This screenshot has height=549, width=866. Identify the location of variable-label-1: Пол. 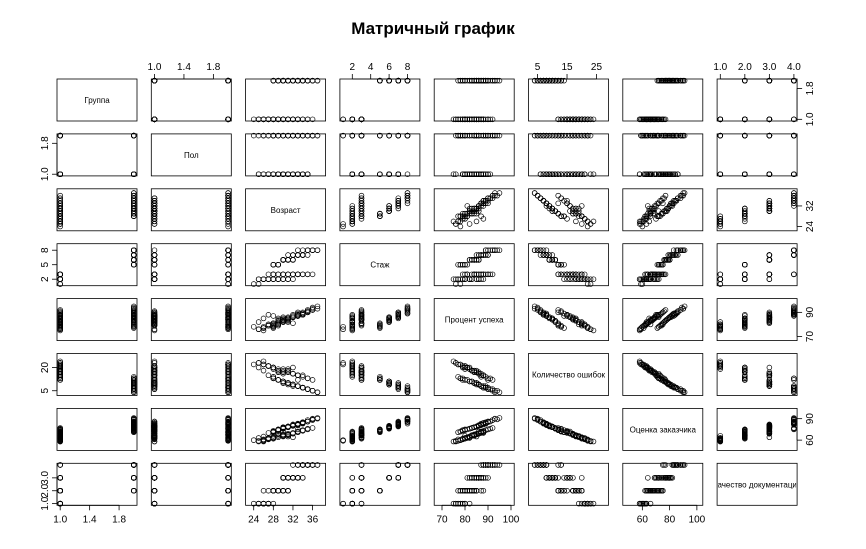
(191, 155).